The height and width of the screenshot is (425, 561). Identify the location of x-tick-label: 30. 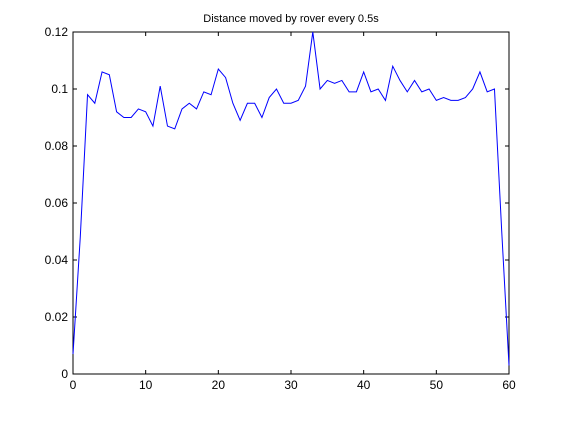
(291, 385).